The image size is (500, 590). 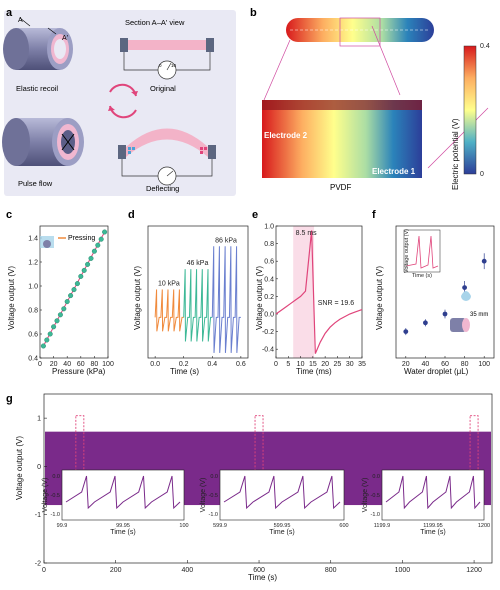 What do you see at coordinates (445, 296) in the screenshot?
I see `f-plot-area: 20 40 60 80 100 Time (s)Voltage output (V)` at bounding box center [445, 296].